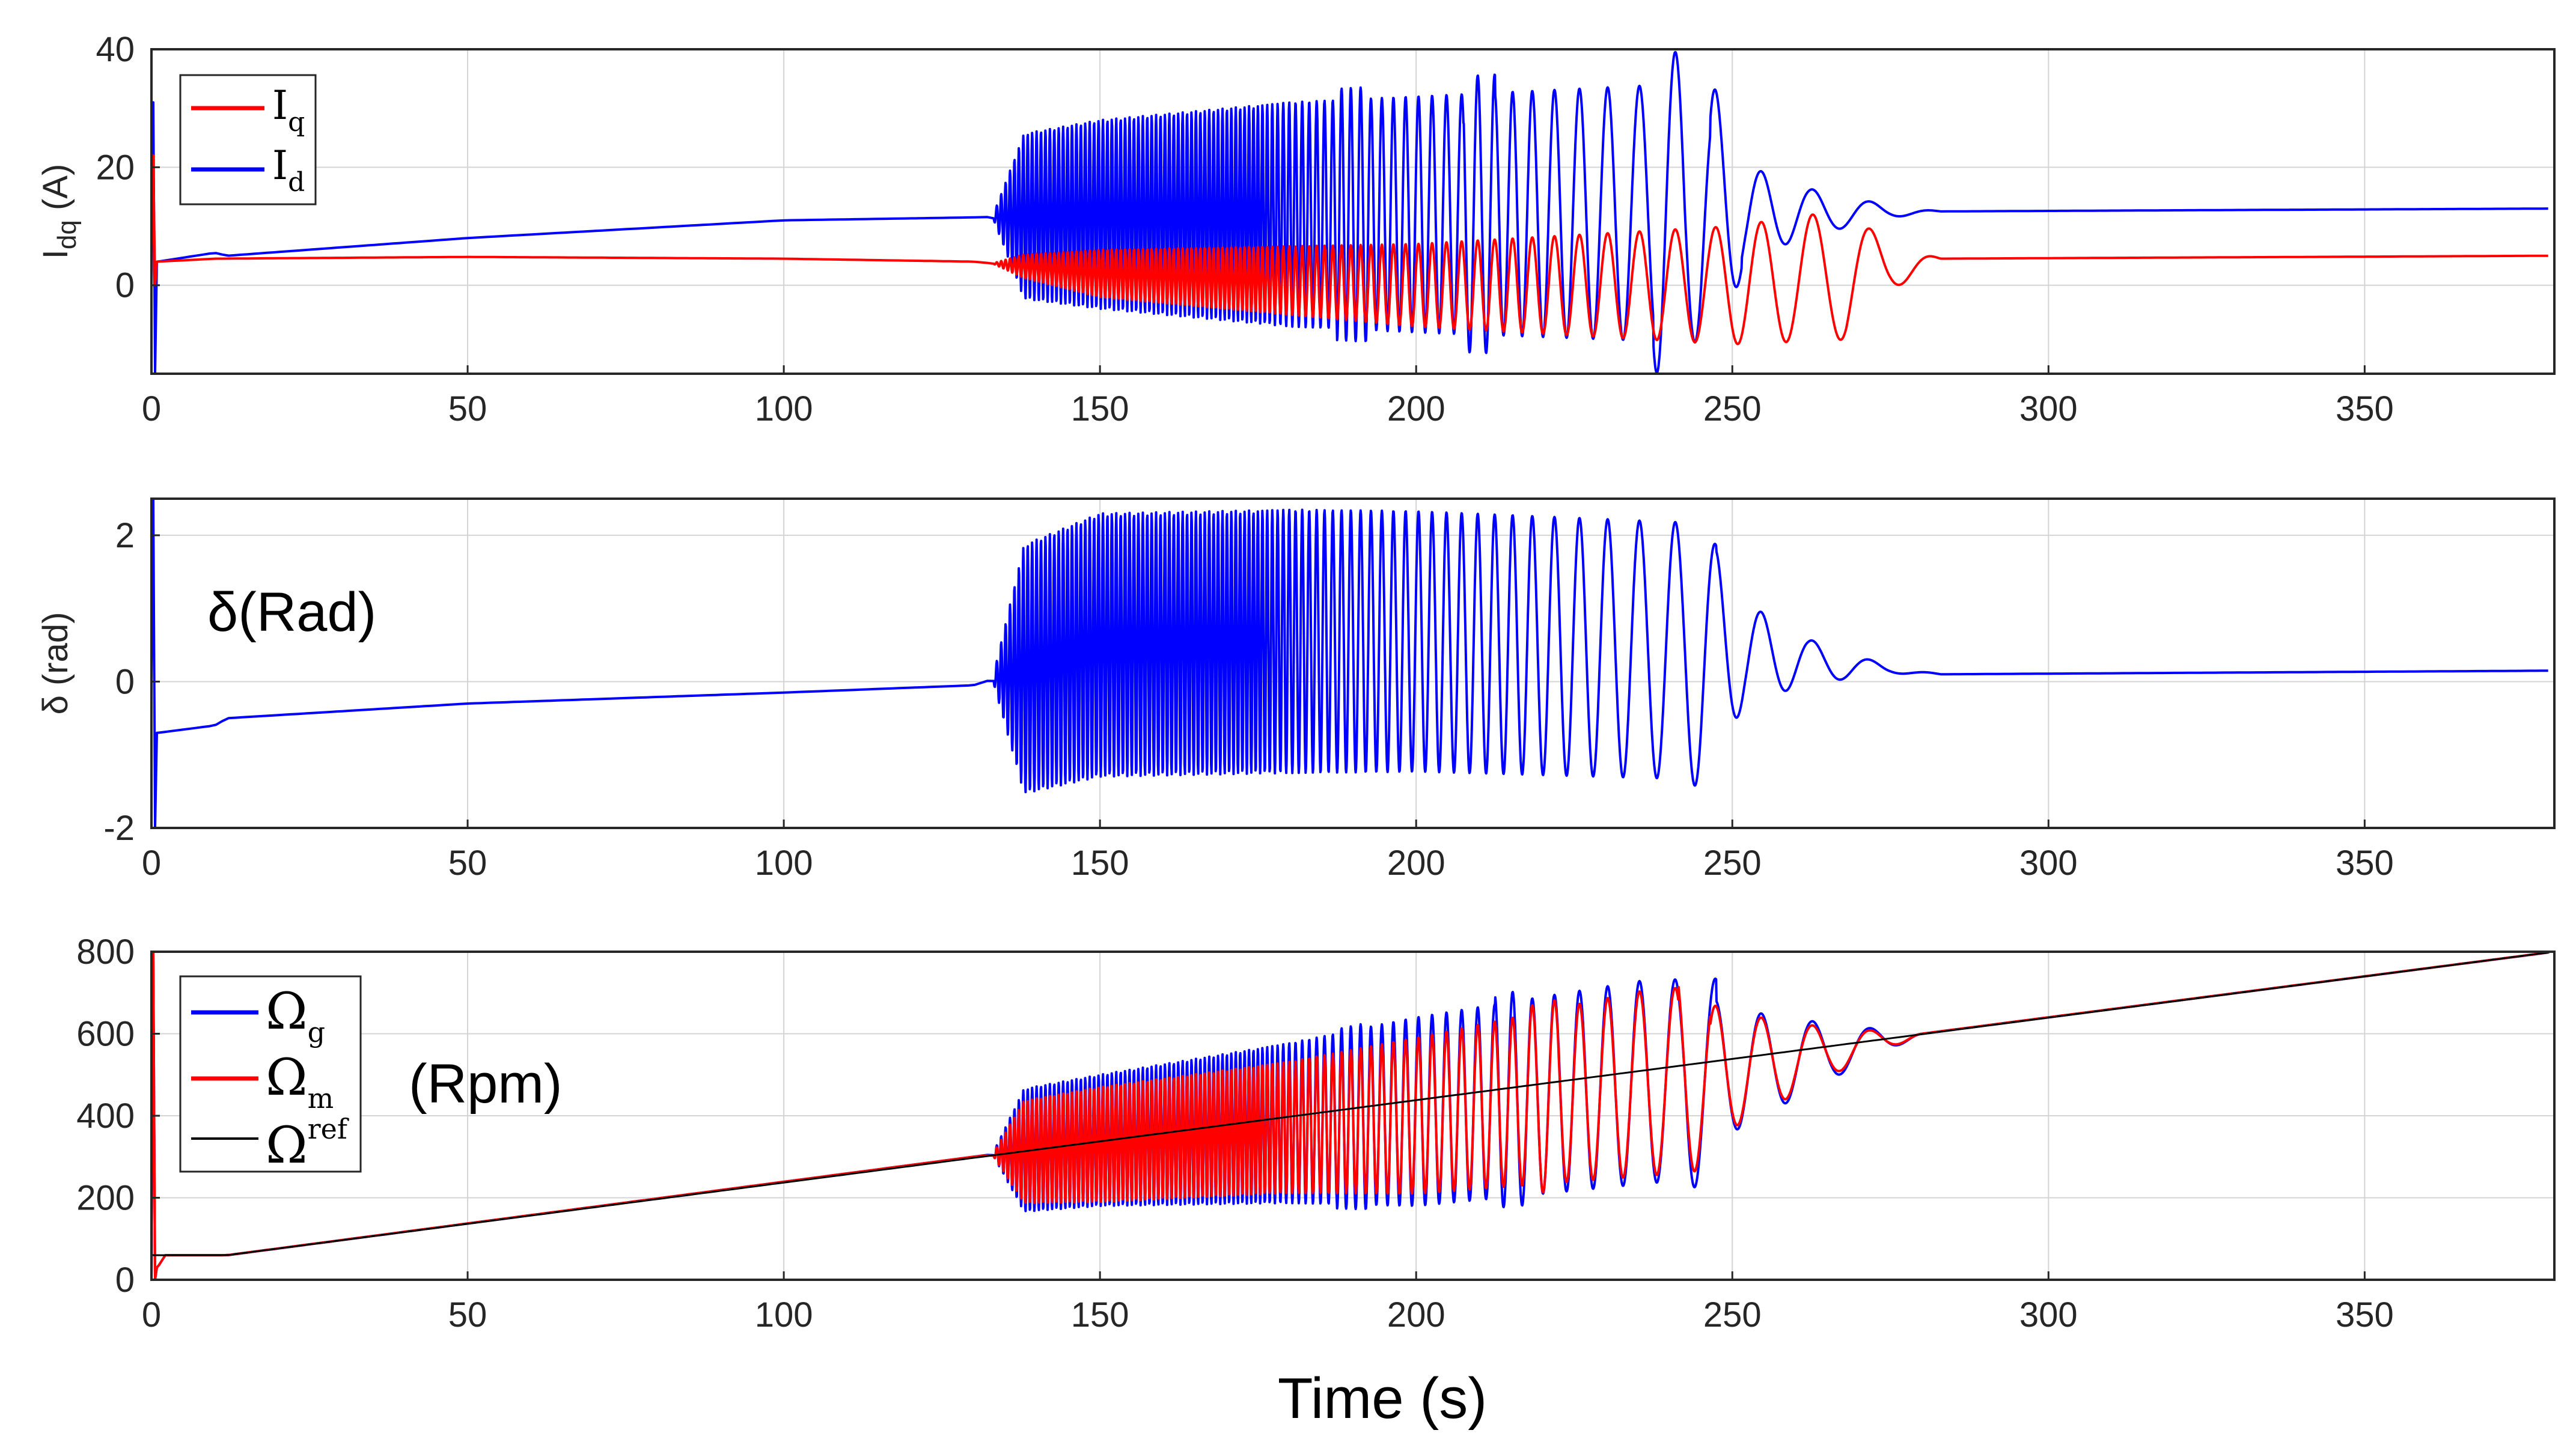 Image resolution: width=2576 pixels, height=1442 pixels. Describe the element at coordinates (105, 1034) in the screenshot. I see `y-tick-label: 600` at that location.